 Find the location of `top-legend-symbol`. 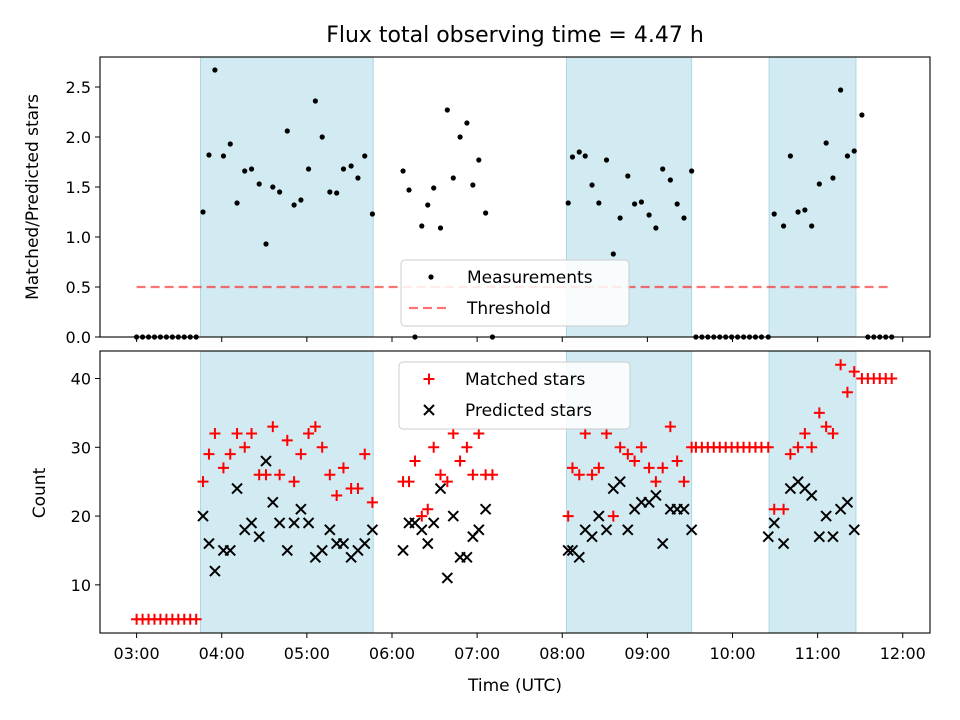

top-legend-symbol is located at coordinates (431, 277).